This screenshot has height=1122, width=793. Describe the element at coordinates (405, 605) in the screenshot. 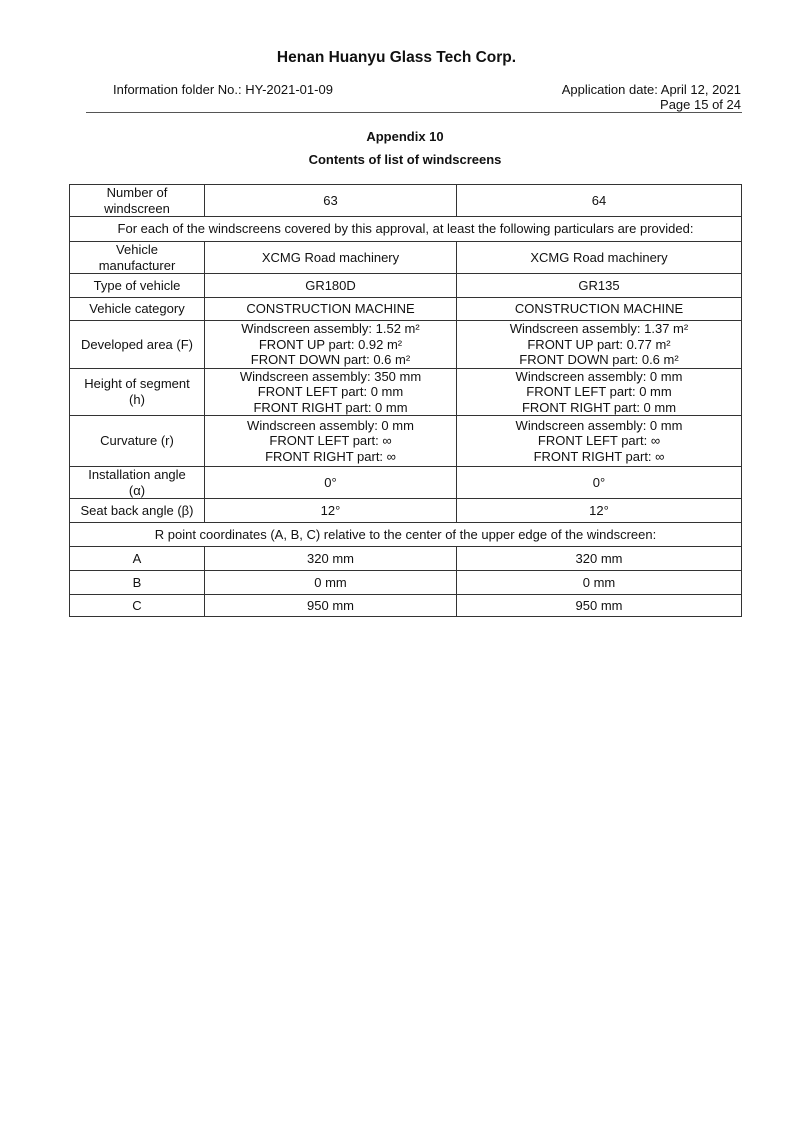

I see `table-row: C 950 mm 950 mm` at that location.